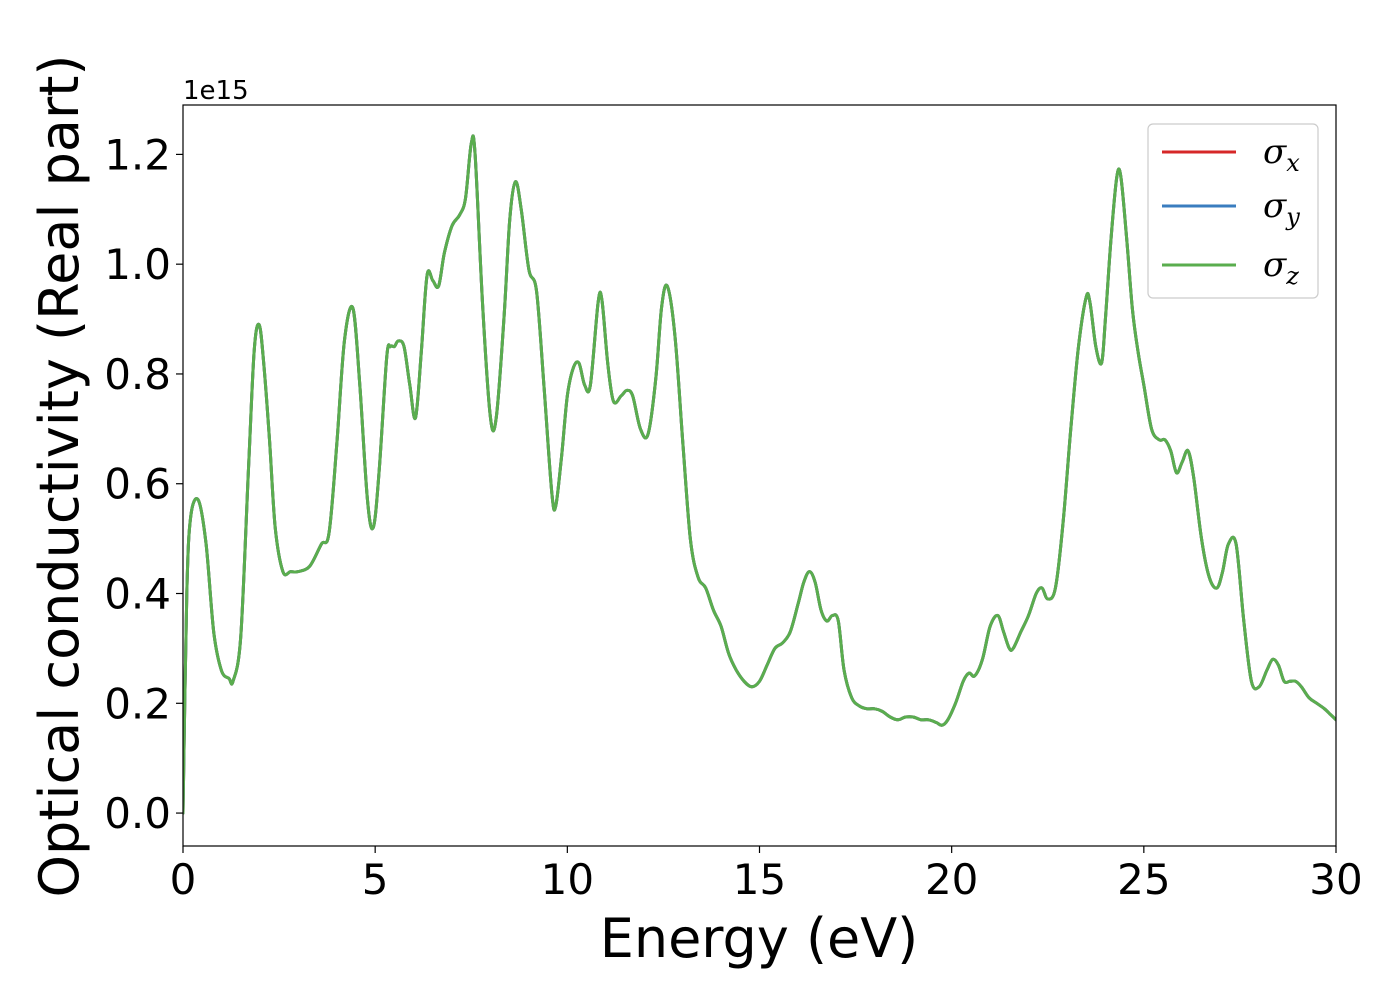  What do you see at coordinates (137, 484) in the screenshot?
I see `y-tick-label: 0.6` at bounding box center [137, 484].